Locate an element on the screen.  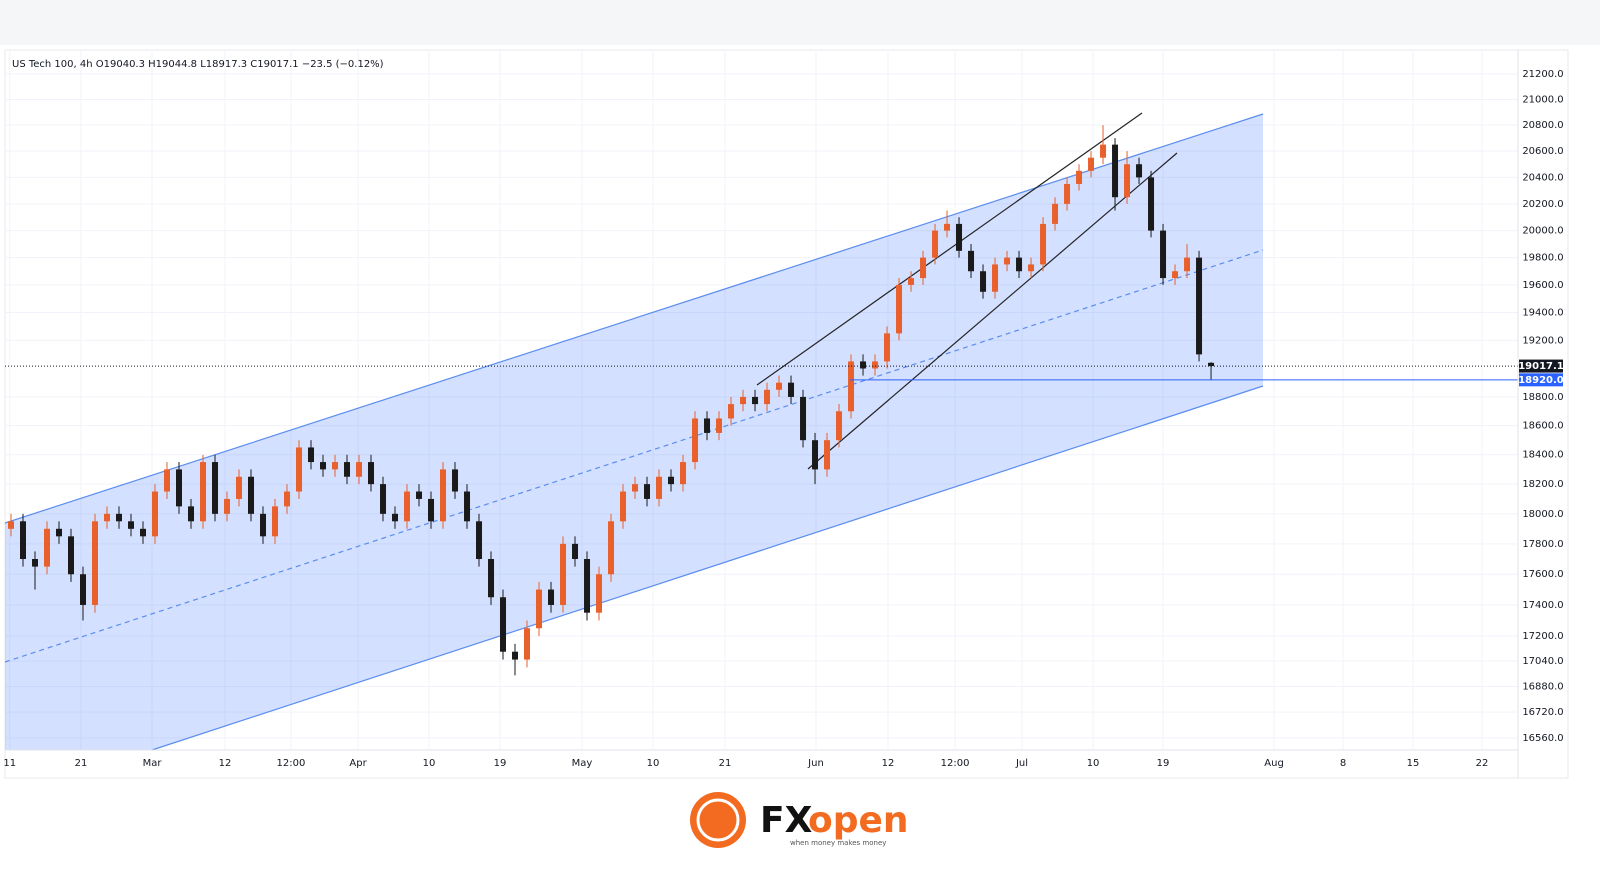
y-tick-label: 21000.0 is located at coordinates (1542, 99).